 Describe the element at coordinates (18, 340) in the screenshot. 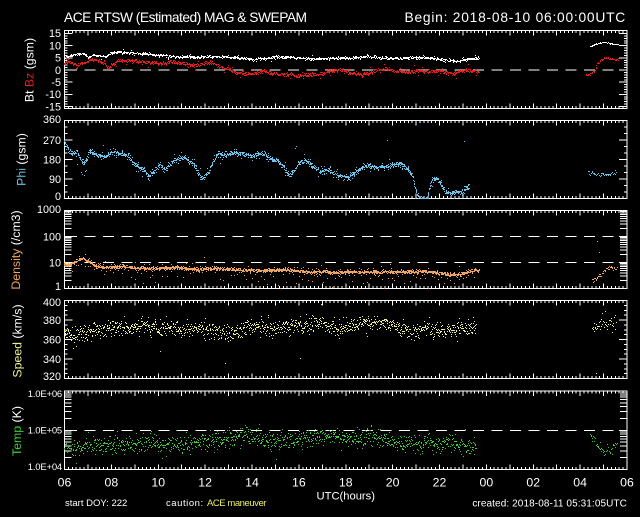

I see `svg-text: Speed (km/s)` at that location.